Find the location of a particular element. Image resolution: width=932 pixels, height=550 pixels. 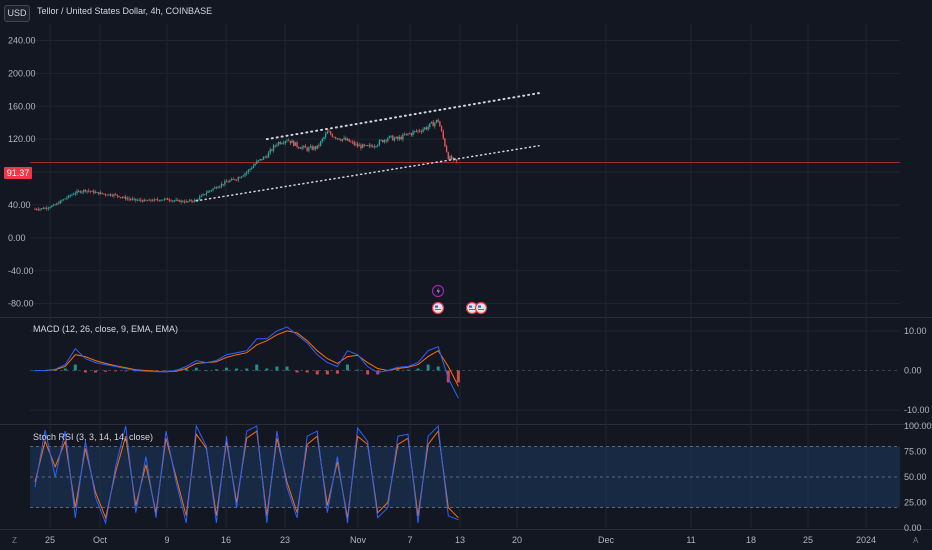

macd-axis-label: 10.00 is located at coordinates (915, 331).